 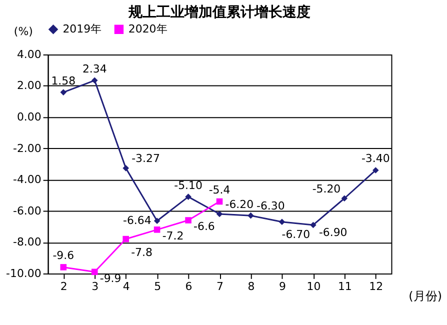 I want to click on x-tick-label: 4, so click(x=126, y=286).